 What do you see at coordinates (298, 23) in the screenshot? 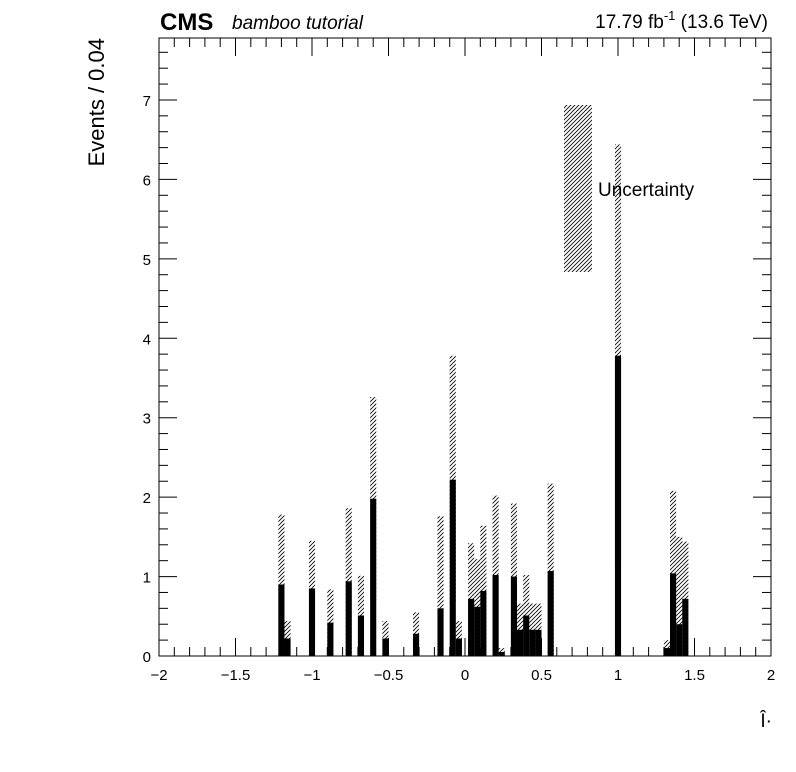
I see `subtitle-label: bamboo tutorial` at bounding box center [298, 23].